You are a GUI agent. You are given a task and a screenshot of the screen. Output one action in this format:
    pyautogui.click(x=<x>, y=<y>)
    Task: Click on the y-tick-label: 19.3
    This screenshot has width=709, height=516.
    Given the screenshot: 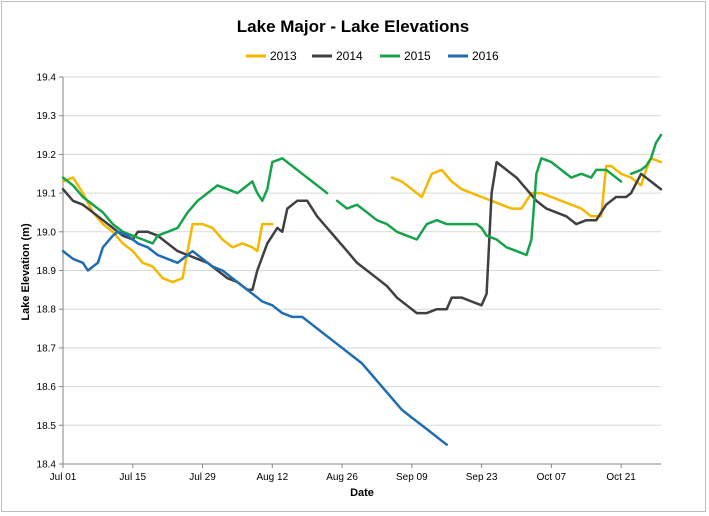 What is the action you would take?
    pyautogui.click(x=47, y=116)
    